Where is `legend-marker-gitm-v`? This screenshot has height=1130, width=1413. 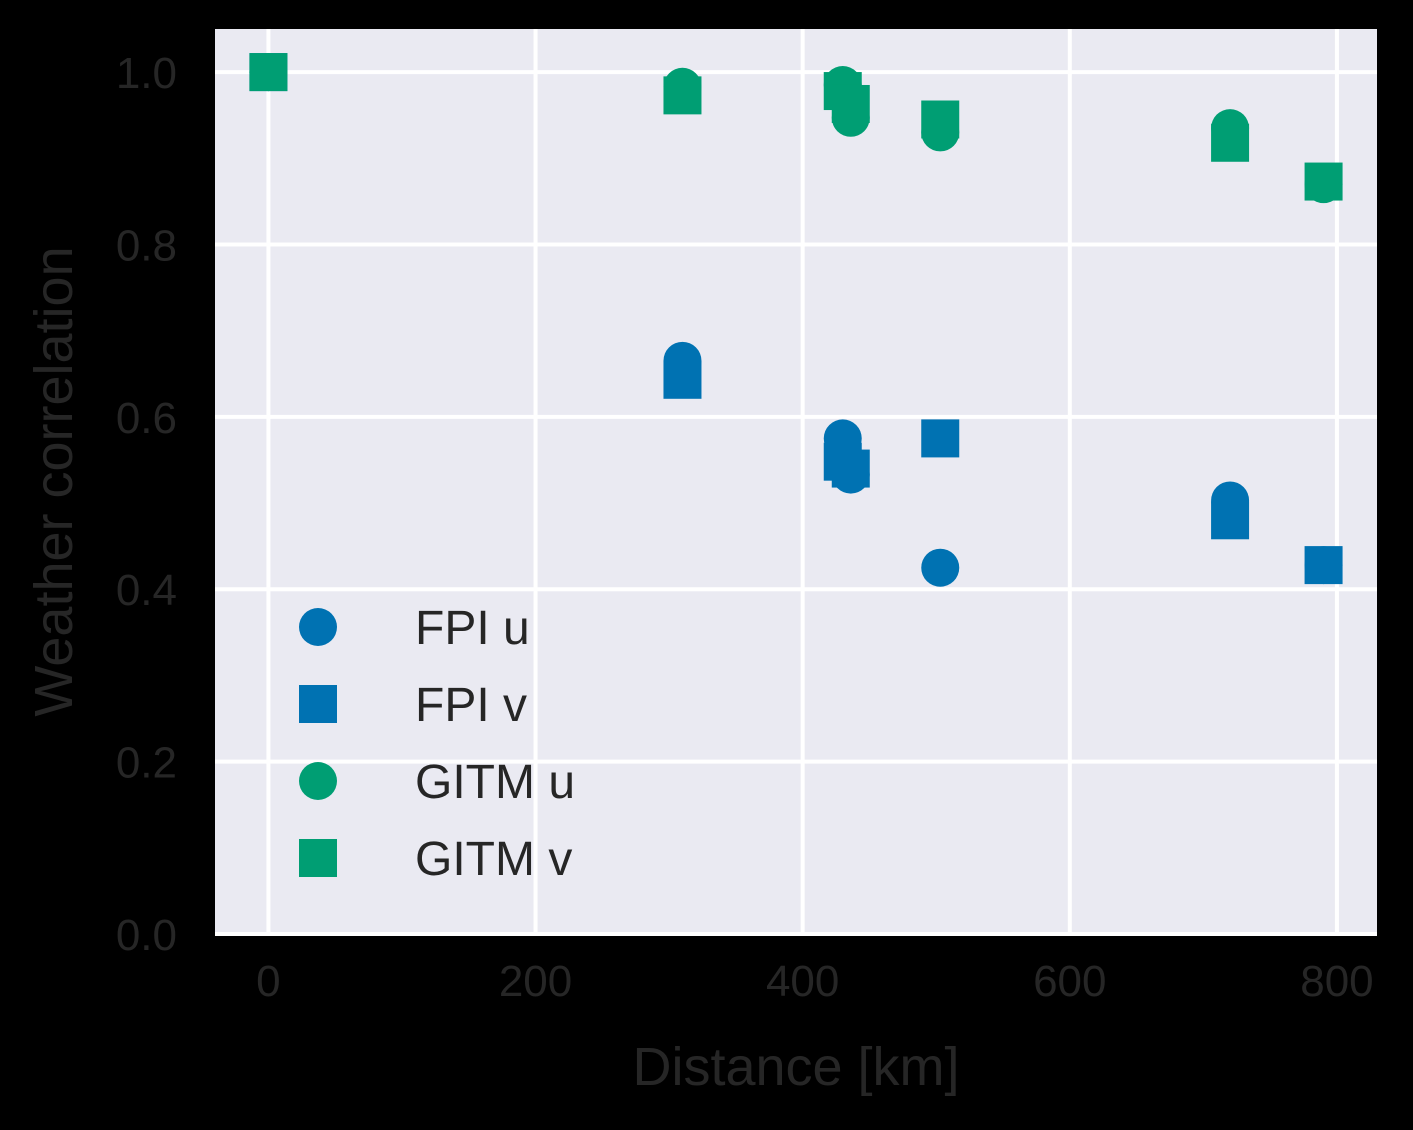
legend-marker-gitm-v is located at coordinates (318, 858).